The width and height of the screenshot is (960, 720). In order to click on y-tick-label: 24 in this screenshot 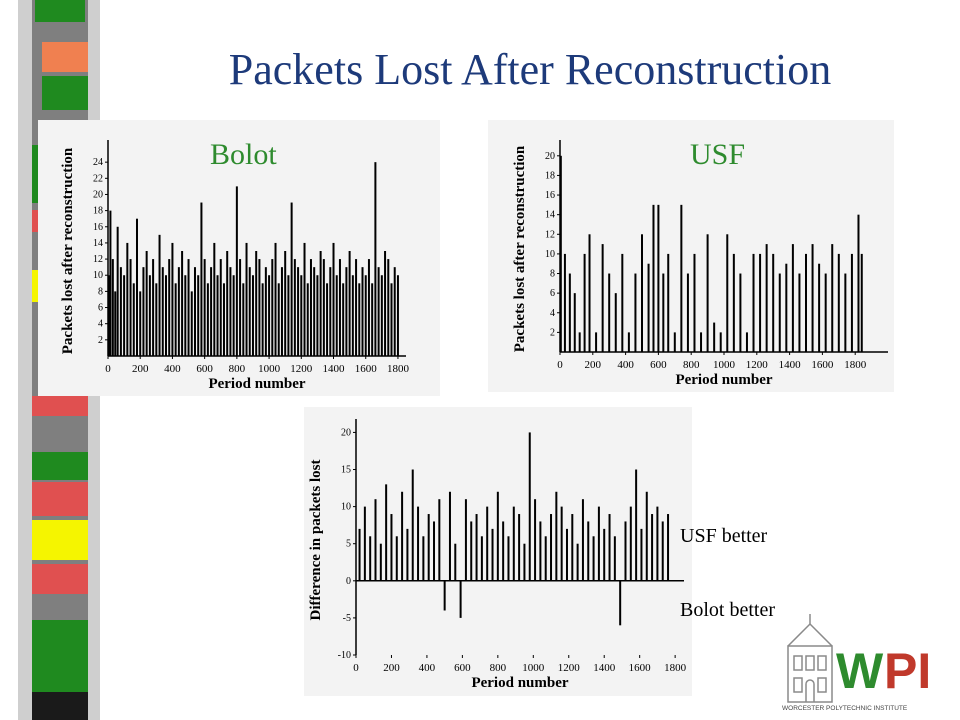, I will do `click(98, 162)`.